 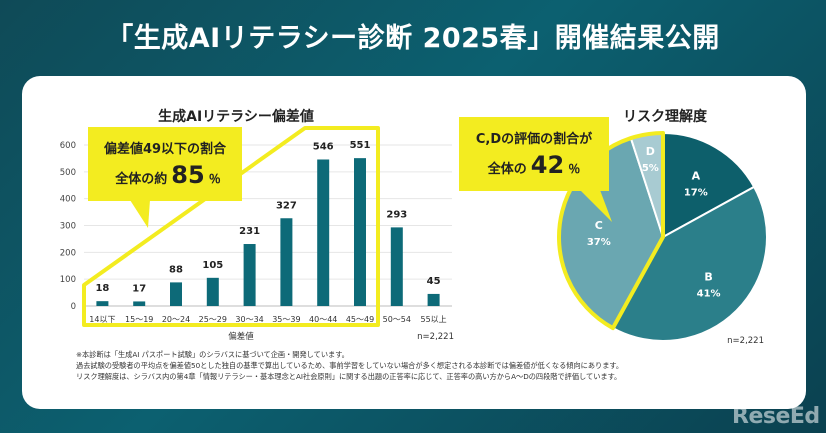 I want to click on bar-value-label: 327, so click(x=286, y=205).